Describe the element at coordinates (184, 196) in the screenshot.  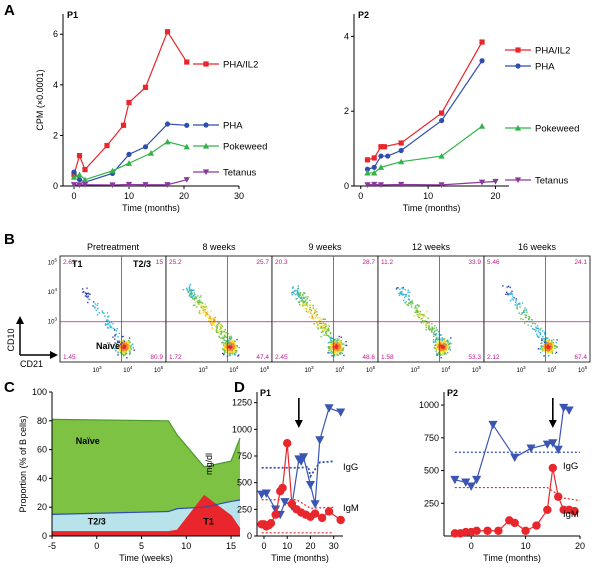
I see `x-tick-label: 20` at that location.